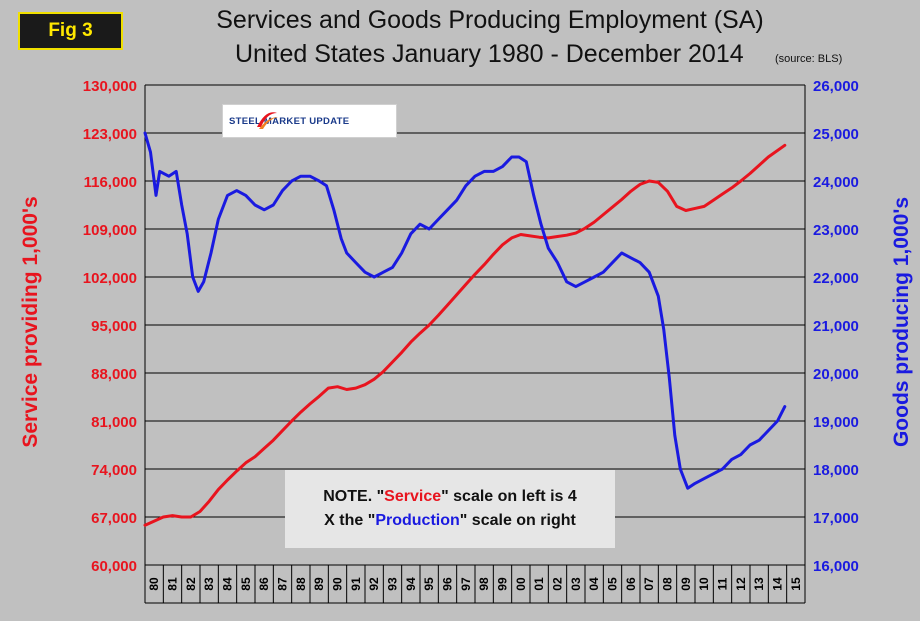 Image resolution: width=920 pixels, height=621 pixels. I want to click on x-tick-label: 14, so click(778, 584).